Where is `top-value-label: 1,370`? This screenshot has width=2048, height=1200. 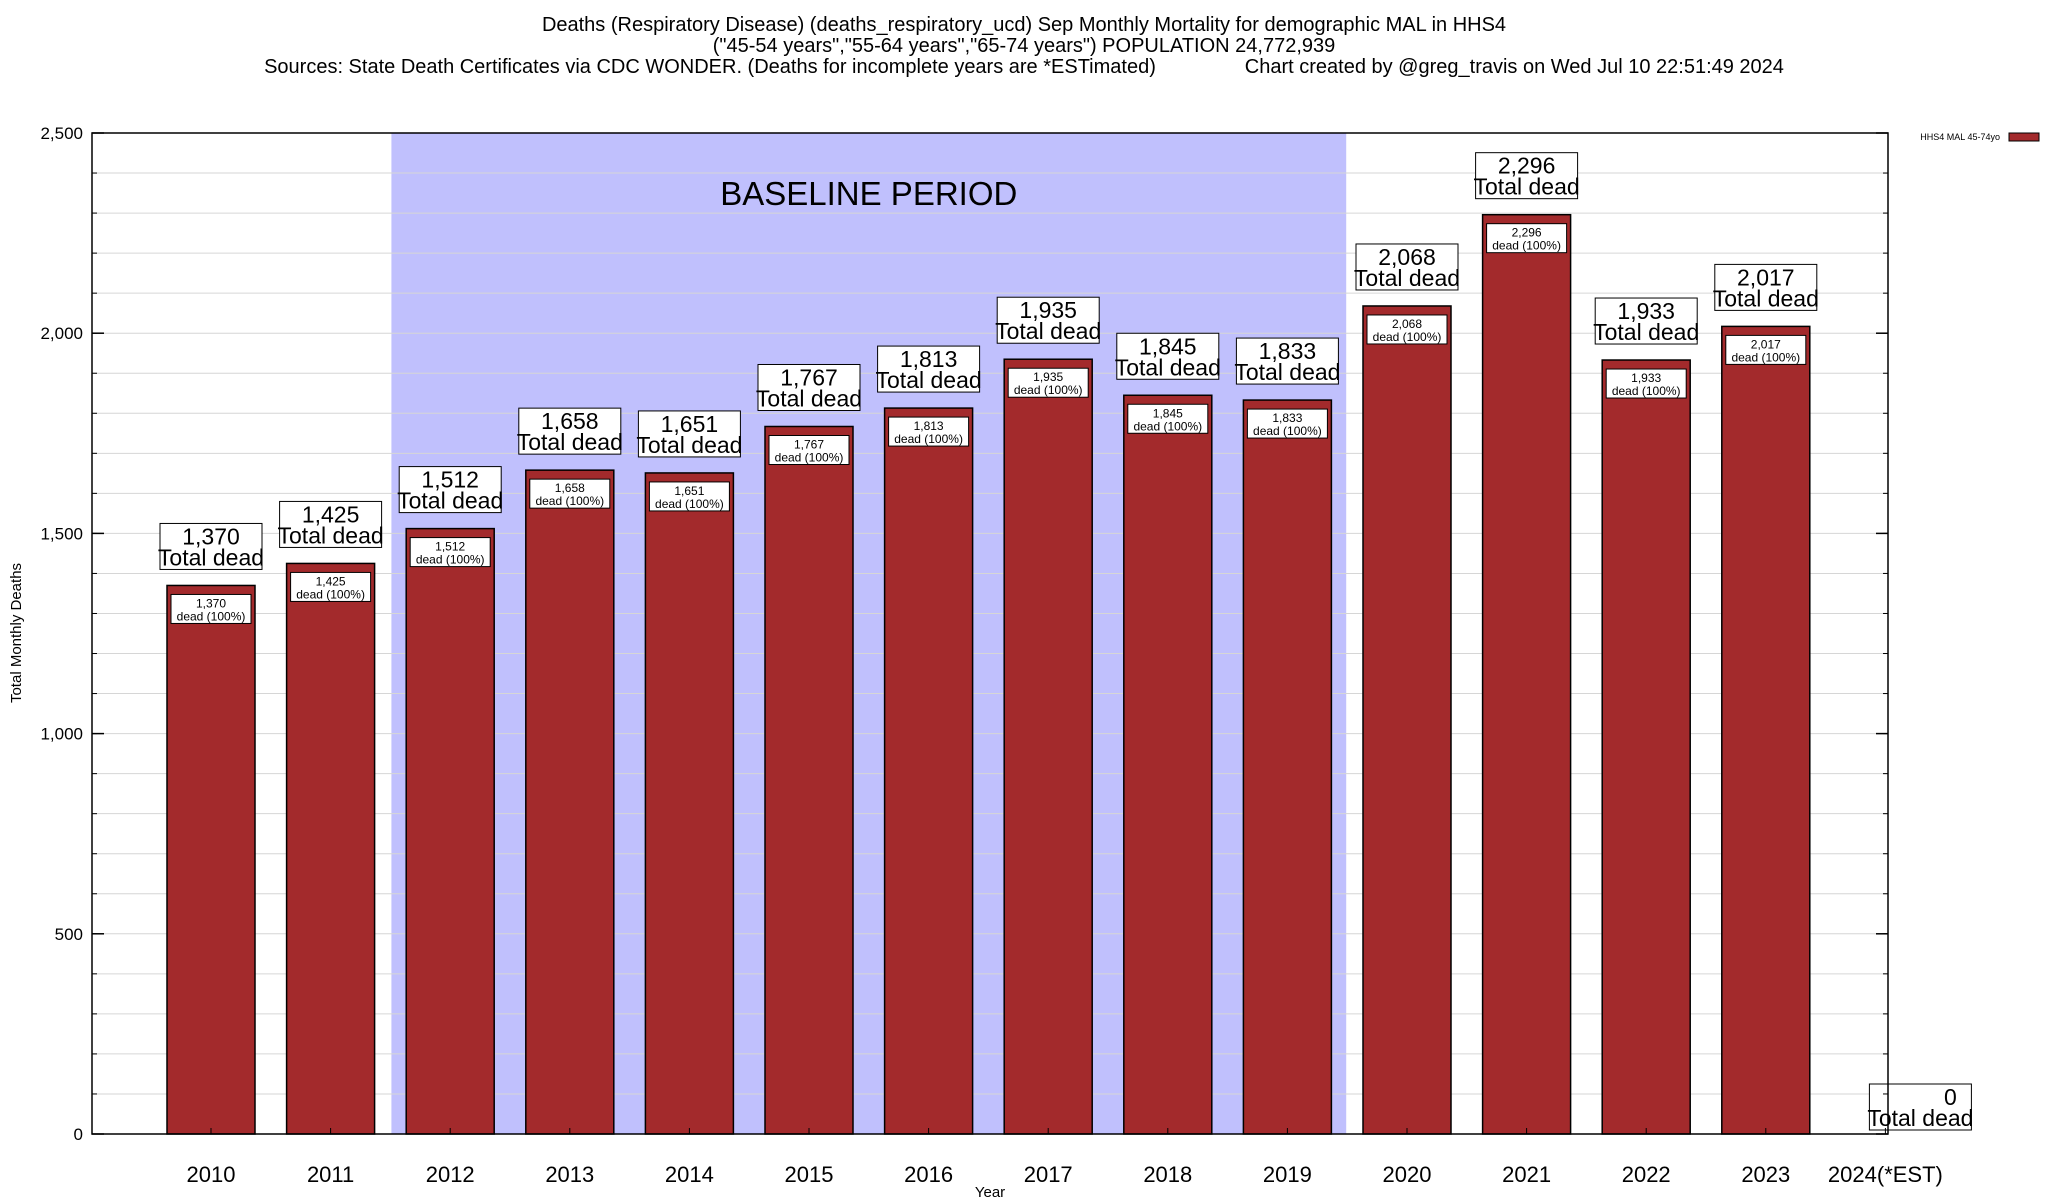
top-value-label: 1,370 is located at coordinates (211, 536).